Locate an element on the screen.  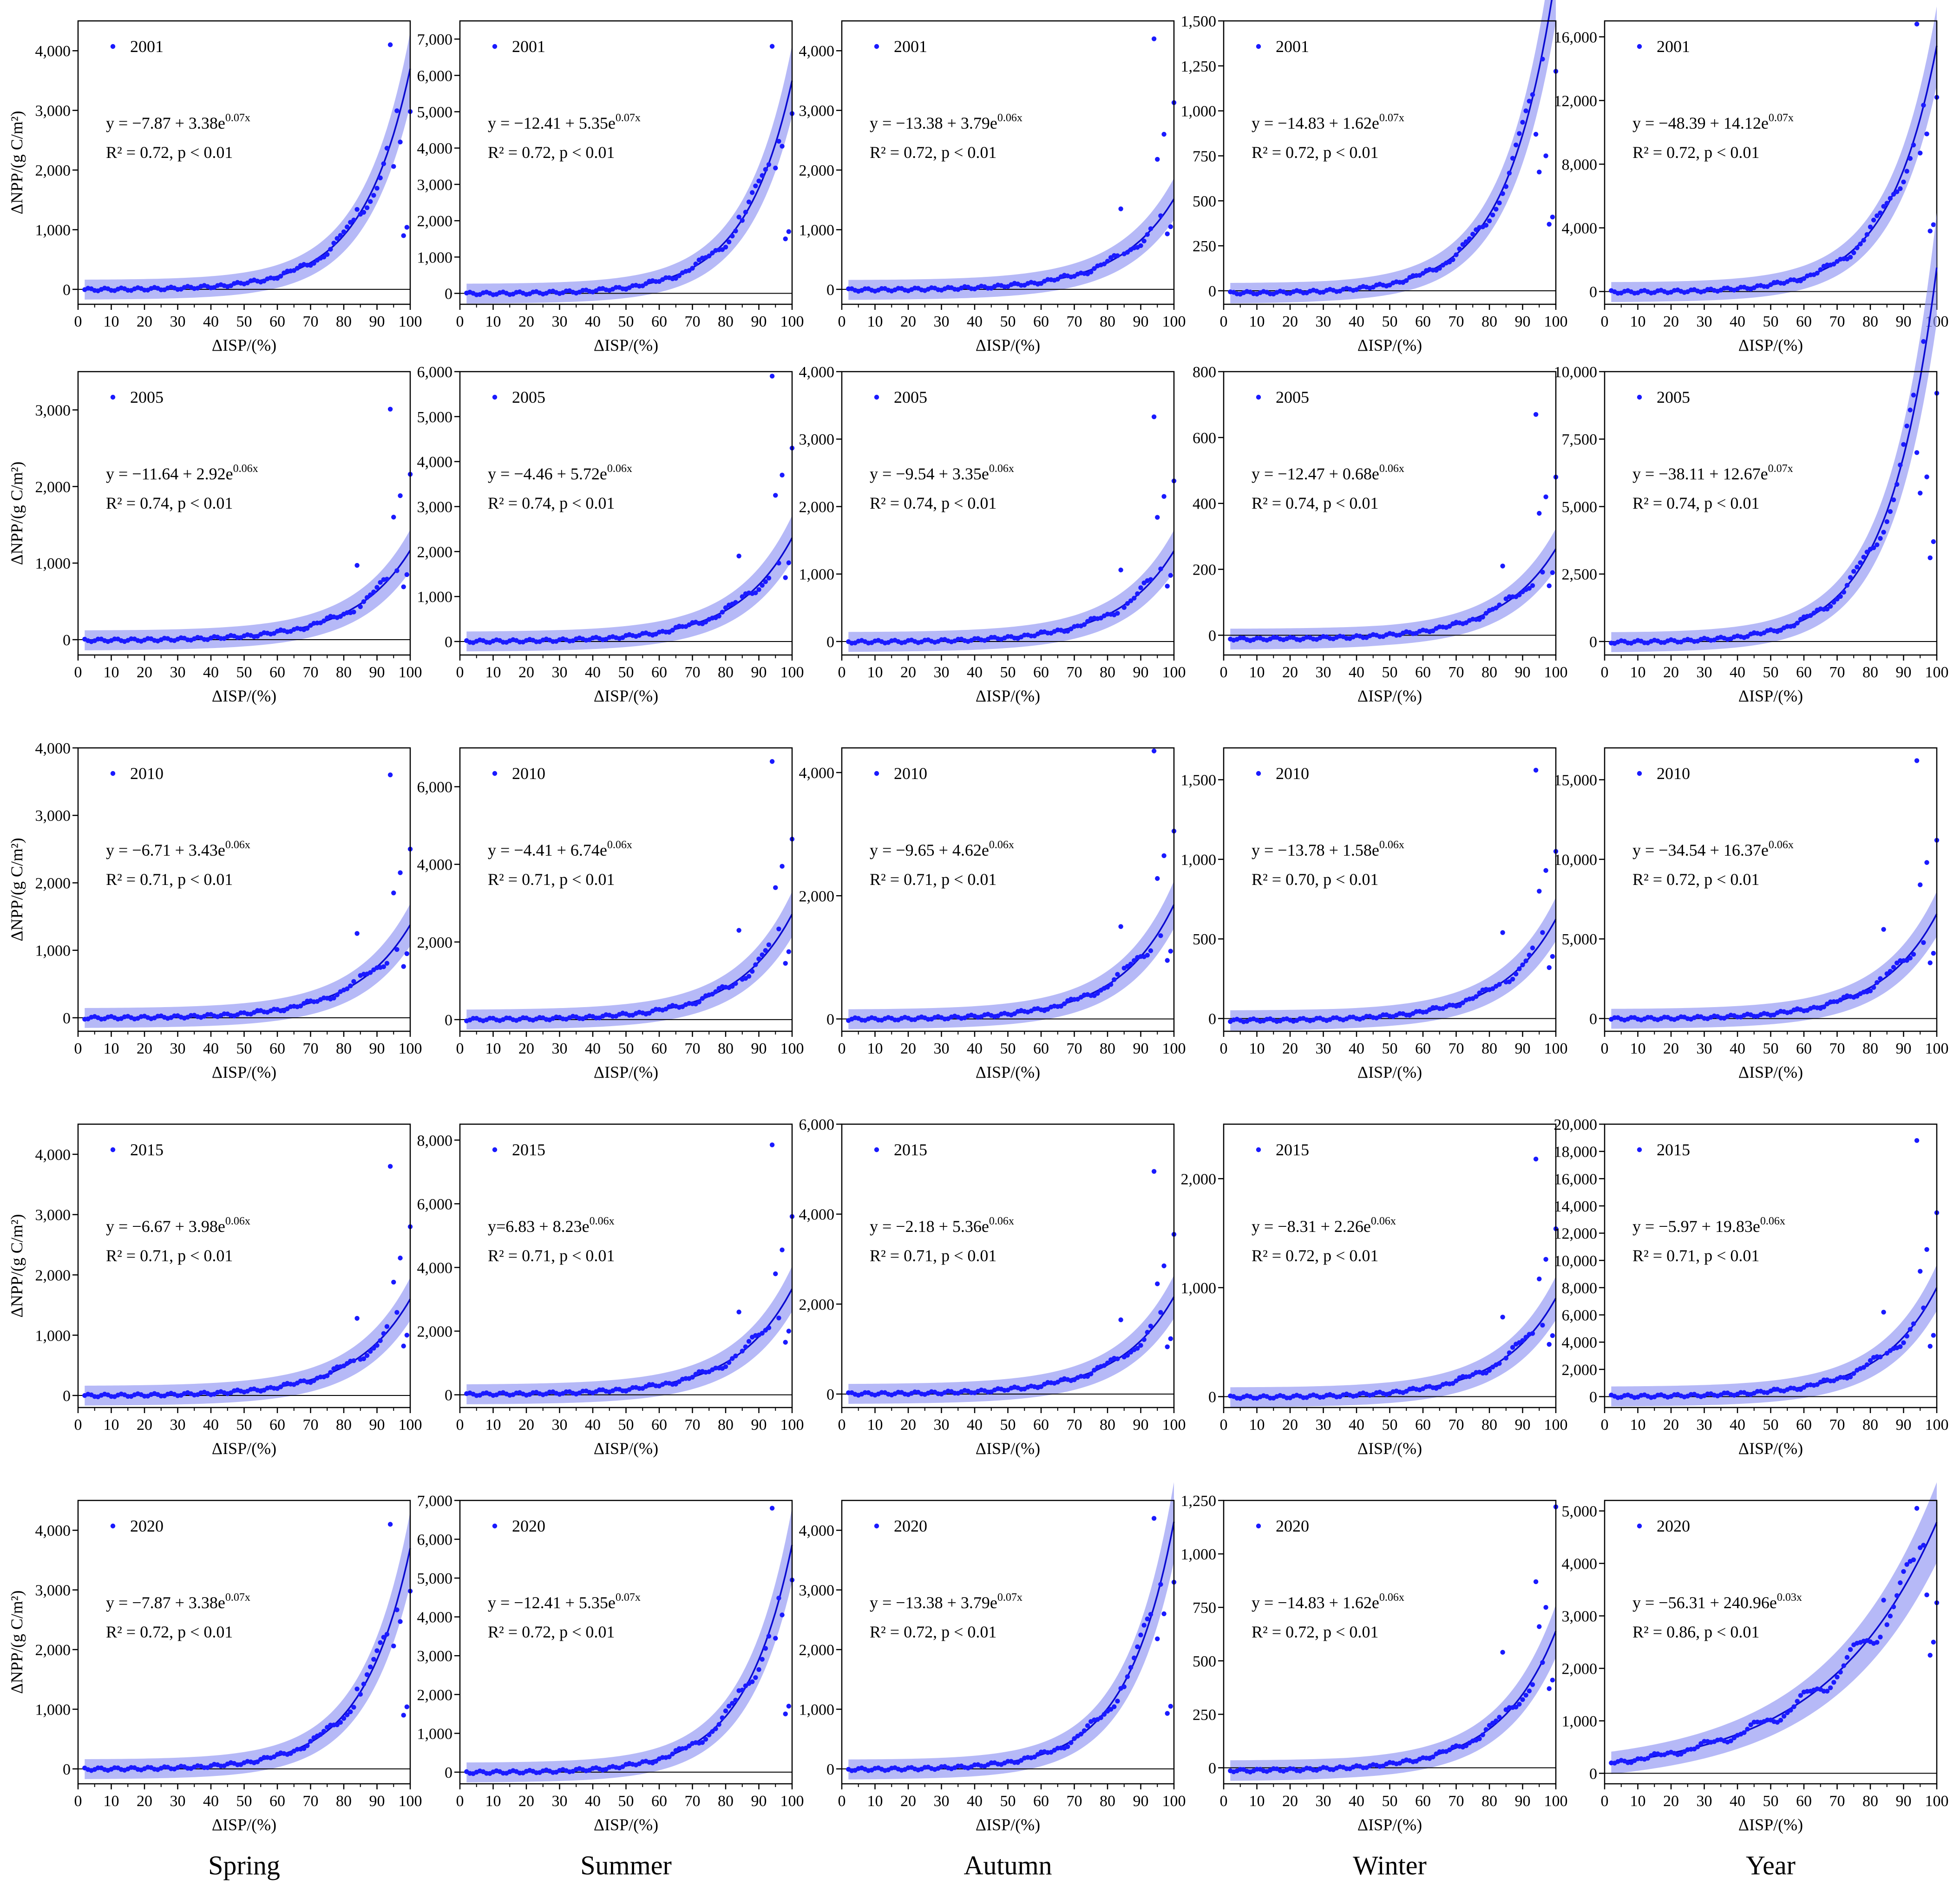
y-tick-label: 20,000 is located at coordinates (1576, 1124).